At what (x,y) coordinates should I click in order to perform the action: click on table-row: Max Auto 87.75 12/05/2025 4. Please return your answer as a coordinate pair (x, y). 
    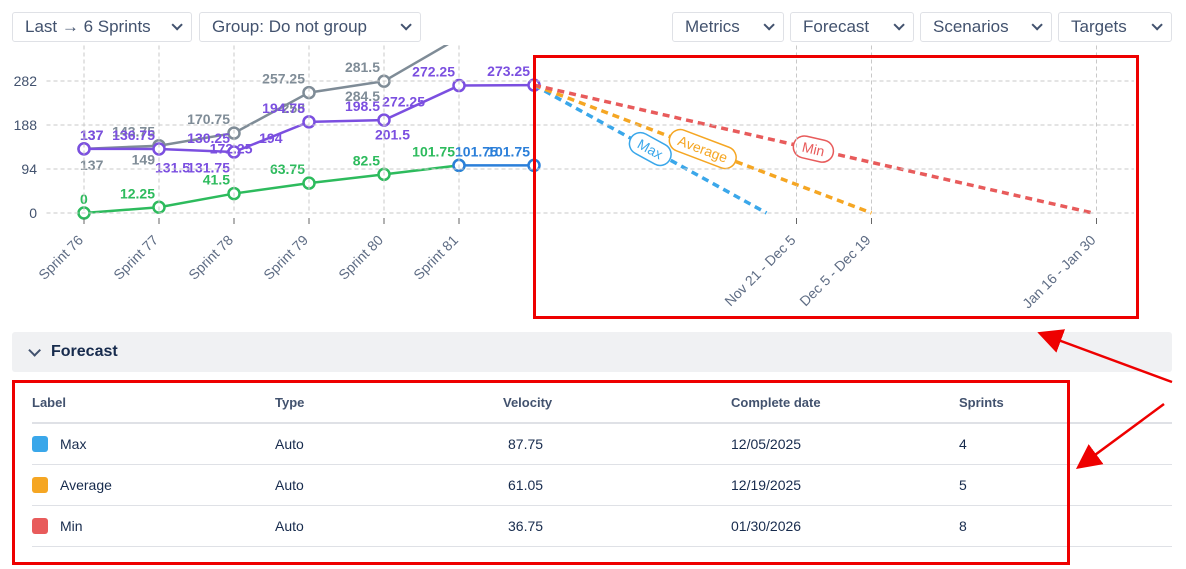
    Looking at the image, I should click on (602, 444).